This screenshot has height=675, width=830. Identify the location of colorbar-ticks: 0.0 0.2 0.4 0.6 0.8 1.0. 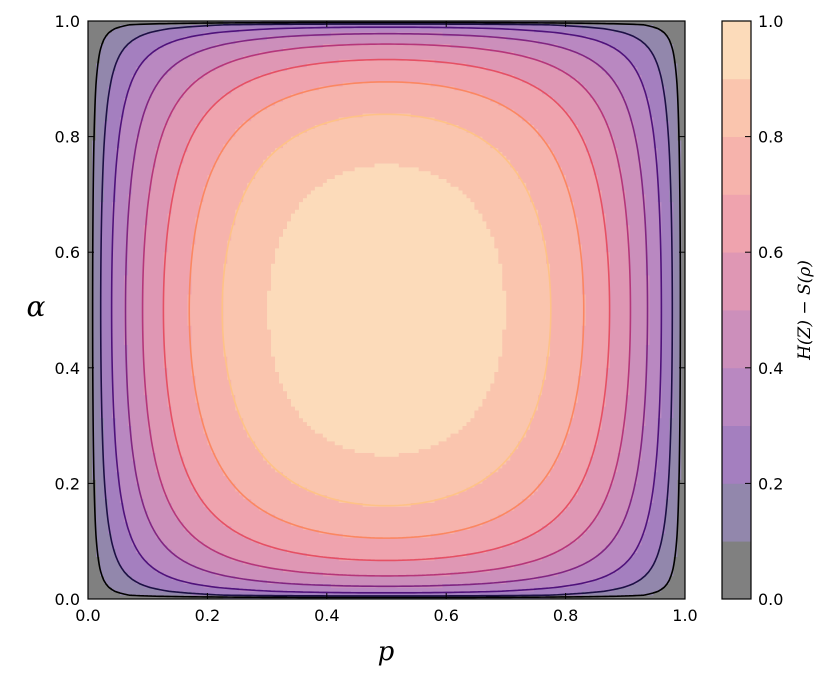
(764, 310).